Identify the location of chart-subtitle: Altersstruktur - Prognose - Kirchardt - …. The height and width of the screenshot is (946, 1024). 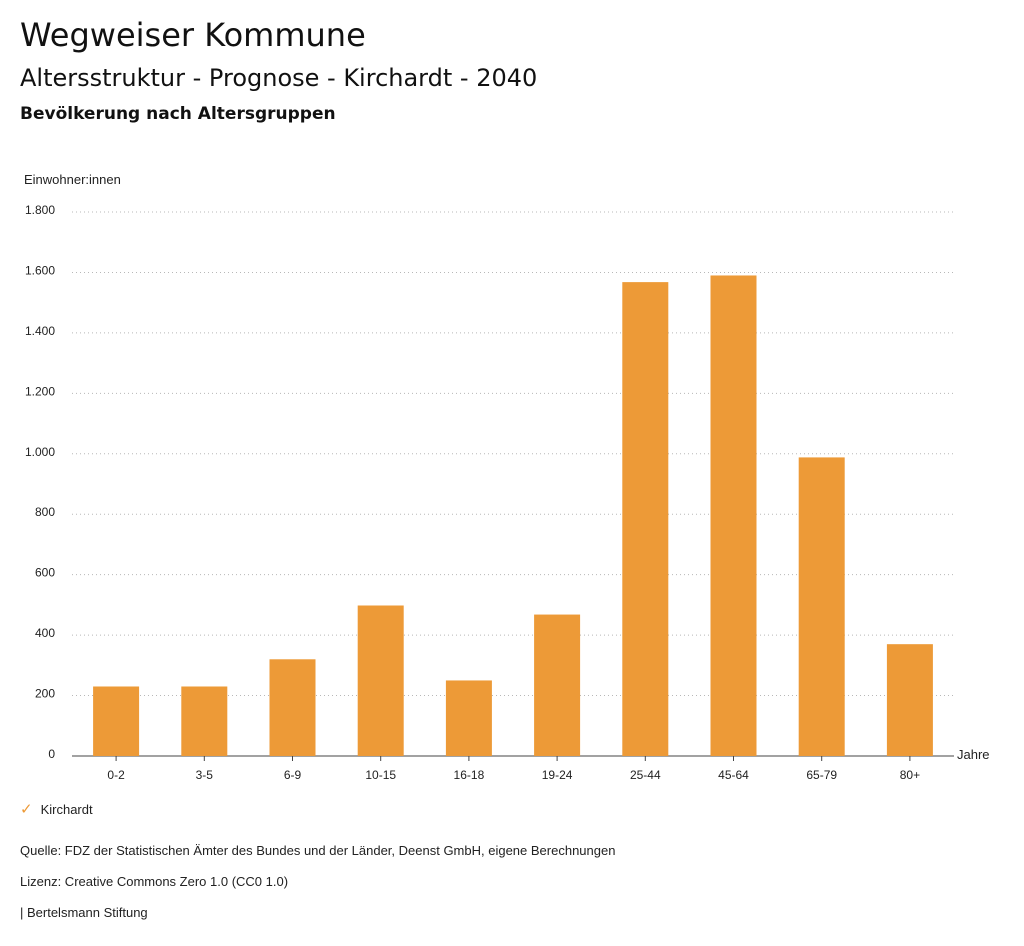
(279, 78).